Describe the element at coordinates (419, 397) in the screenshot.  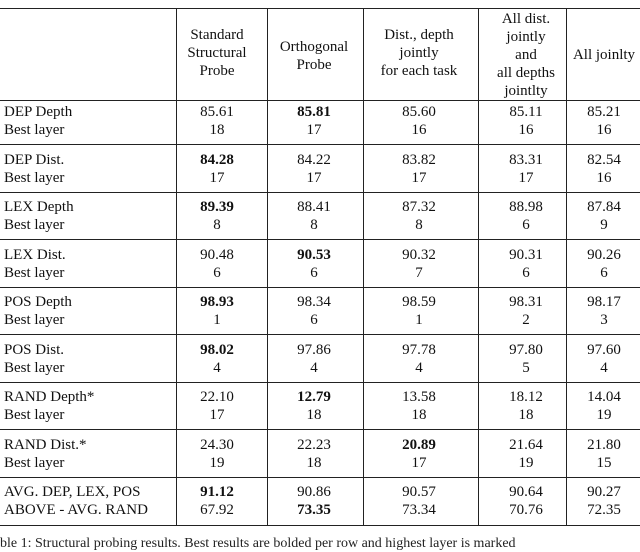
I see `score-cell: 13.58` at that location.